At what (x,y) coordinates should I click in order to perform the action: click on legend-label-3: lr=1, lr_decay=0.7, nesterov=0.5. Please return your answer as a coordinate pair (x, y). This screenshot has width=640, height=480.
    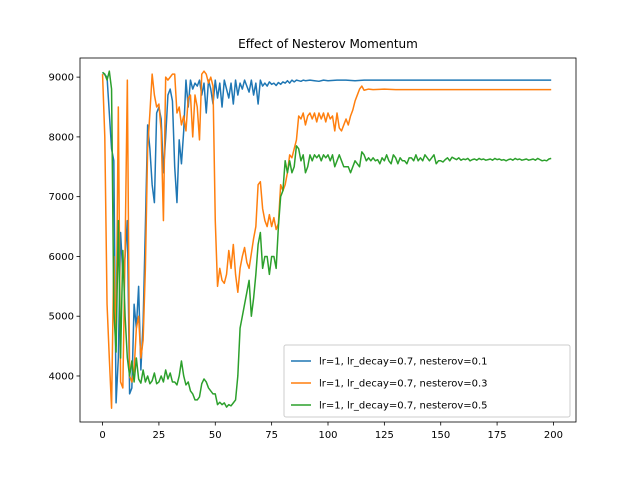
    Looking at the image, I should click on (403, 406).